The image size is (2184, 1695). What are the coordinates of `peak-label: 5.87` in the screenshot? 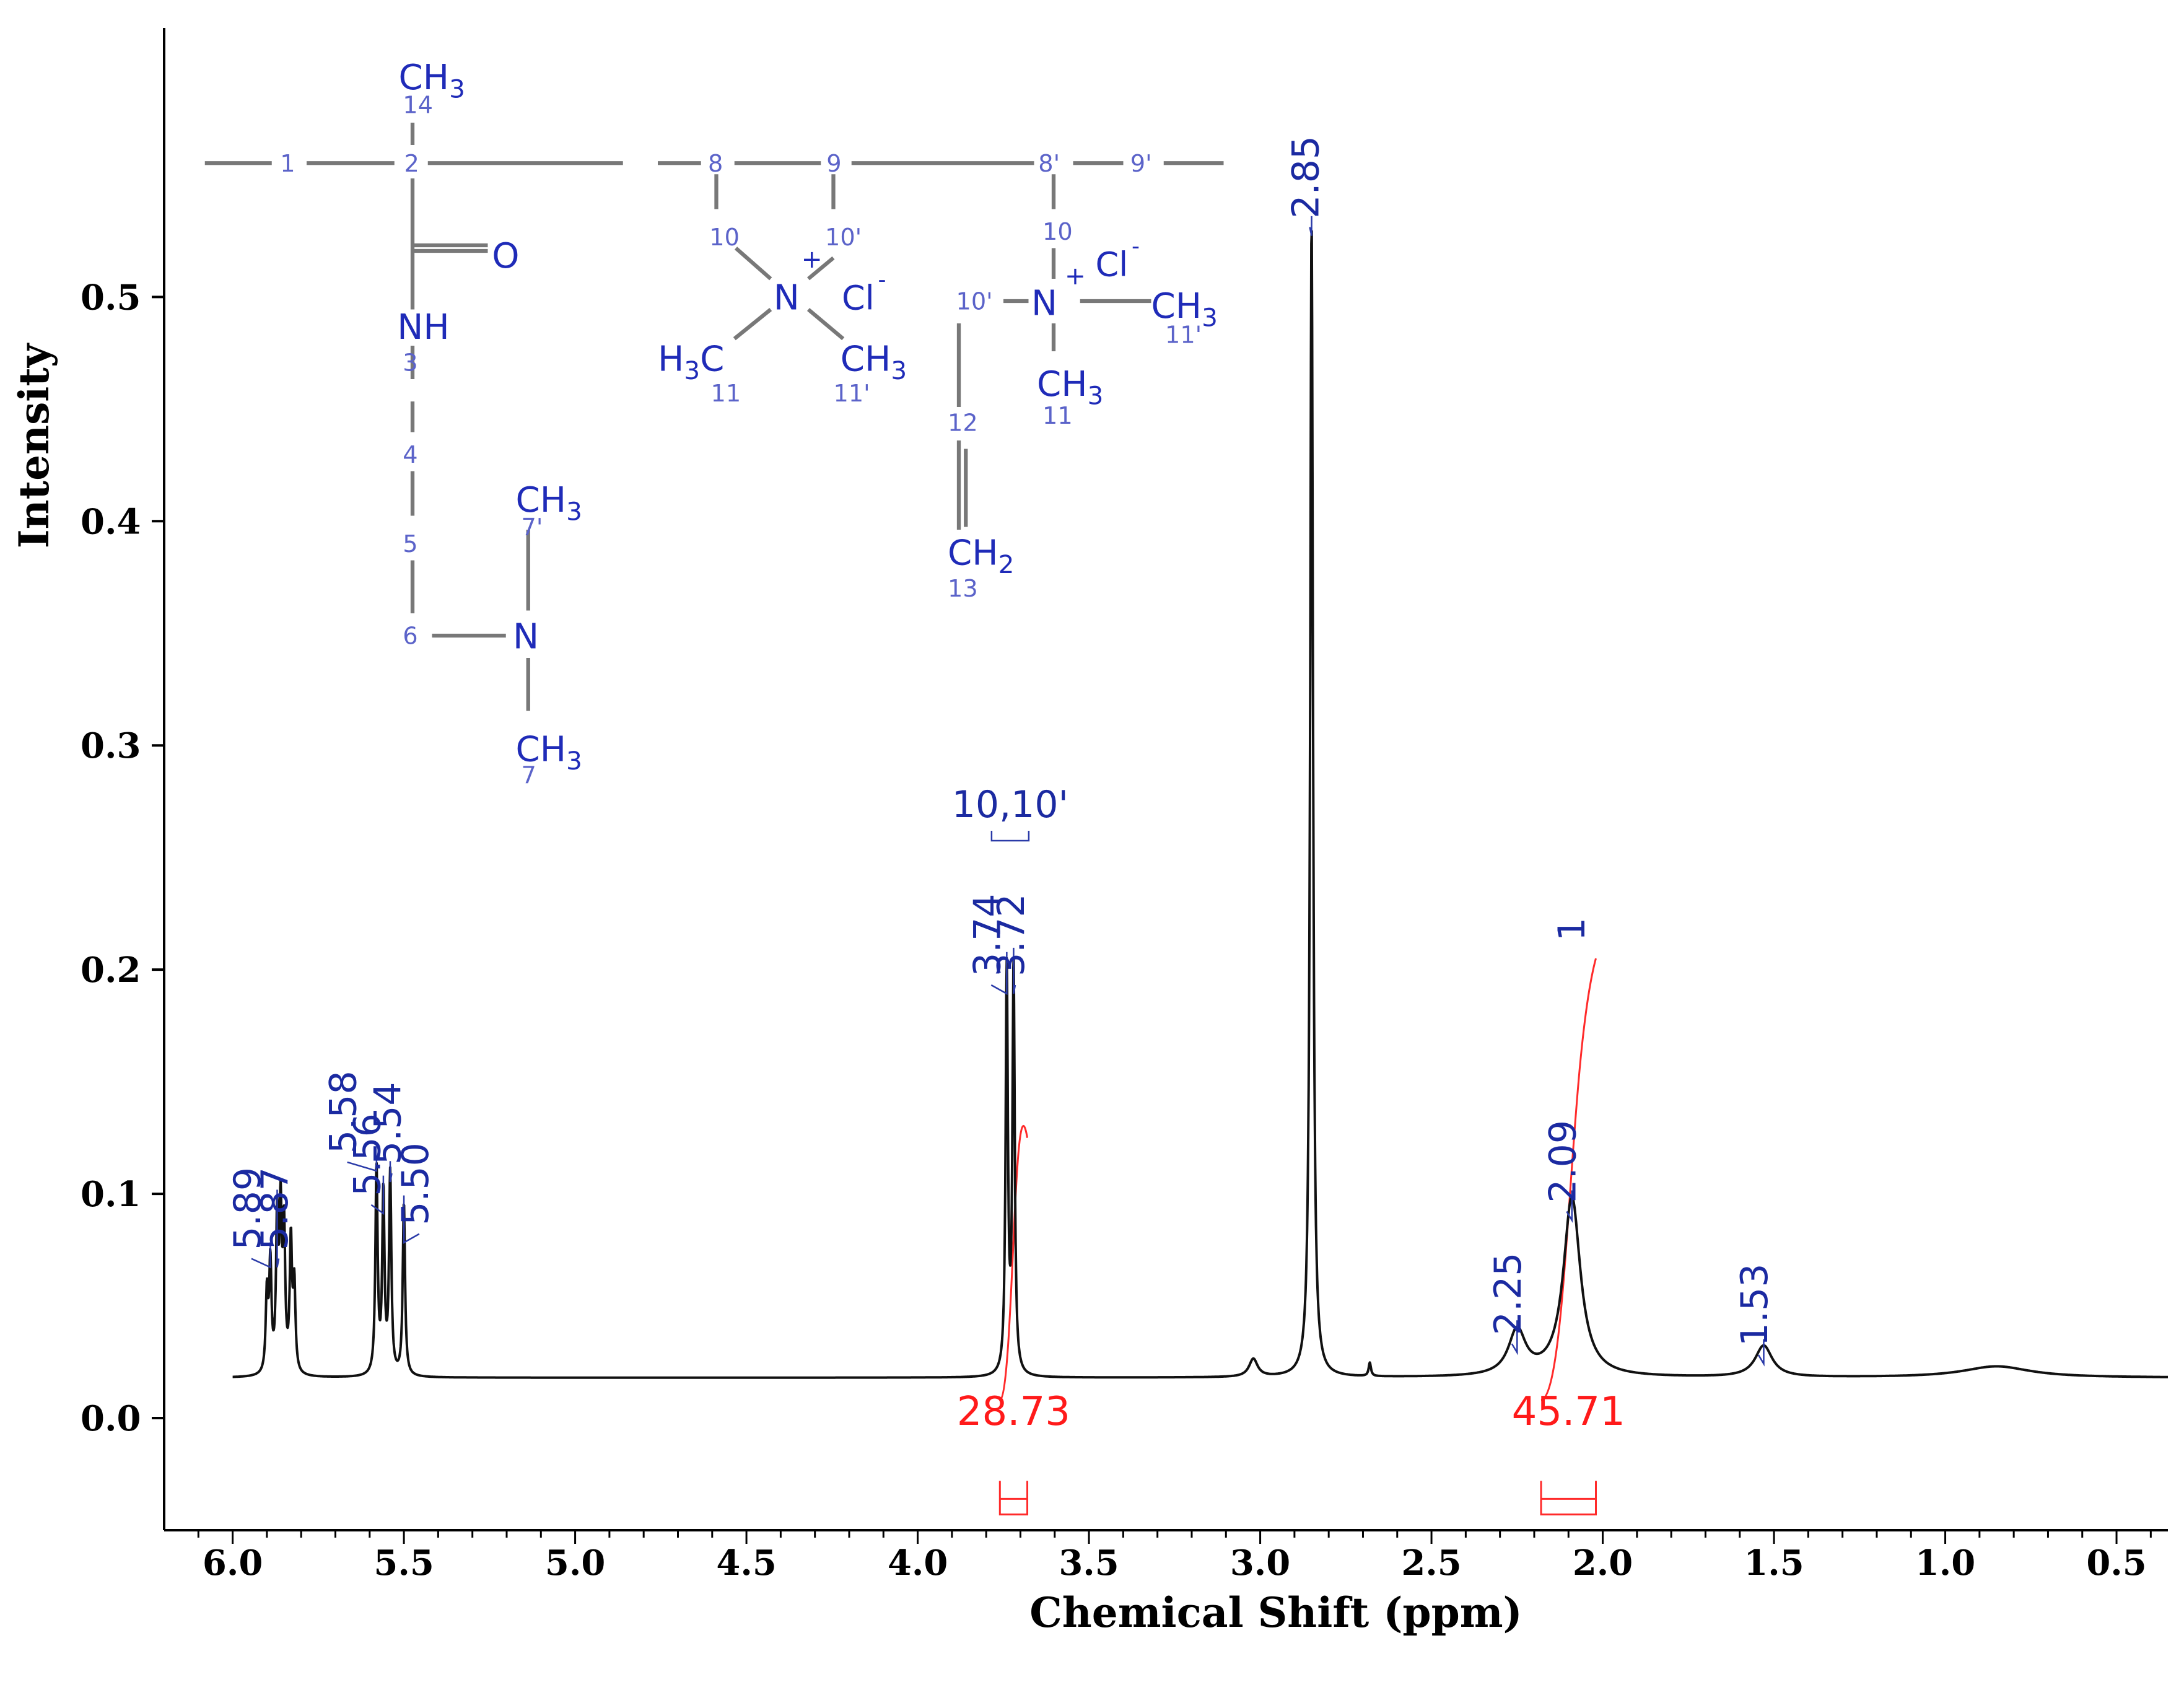 It's located at (275, 1208).